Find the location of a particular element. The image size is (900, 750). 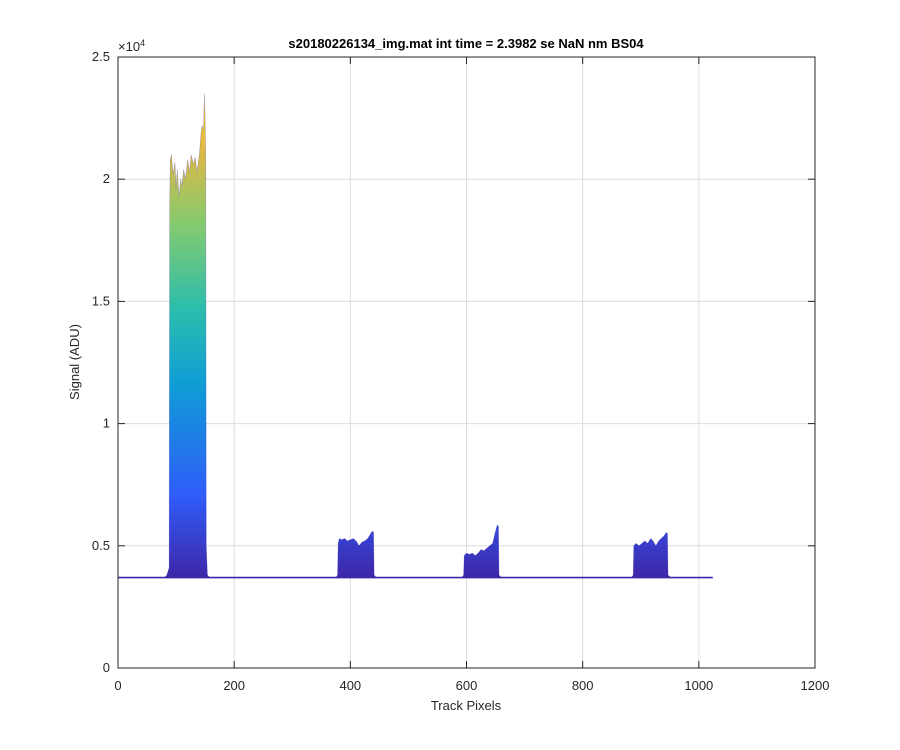

x-tick-label: 1200 is located at coordinates (815, 685).